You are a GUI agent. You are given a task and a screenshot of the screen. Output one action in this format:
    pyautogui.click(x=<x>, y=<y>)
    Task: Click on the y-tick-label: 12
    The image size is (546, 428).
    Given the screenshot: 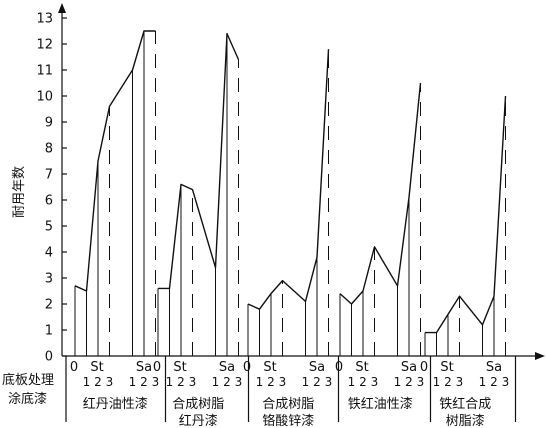 What is the action you would take?
    pyautogui.click(x=44, y=45)
    